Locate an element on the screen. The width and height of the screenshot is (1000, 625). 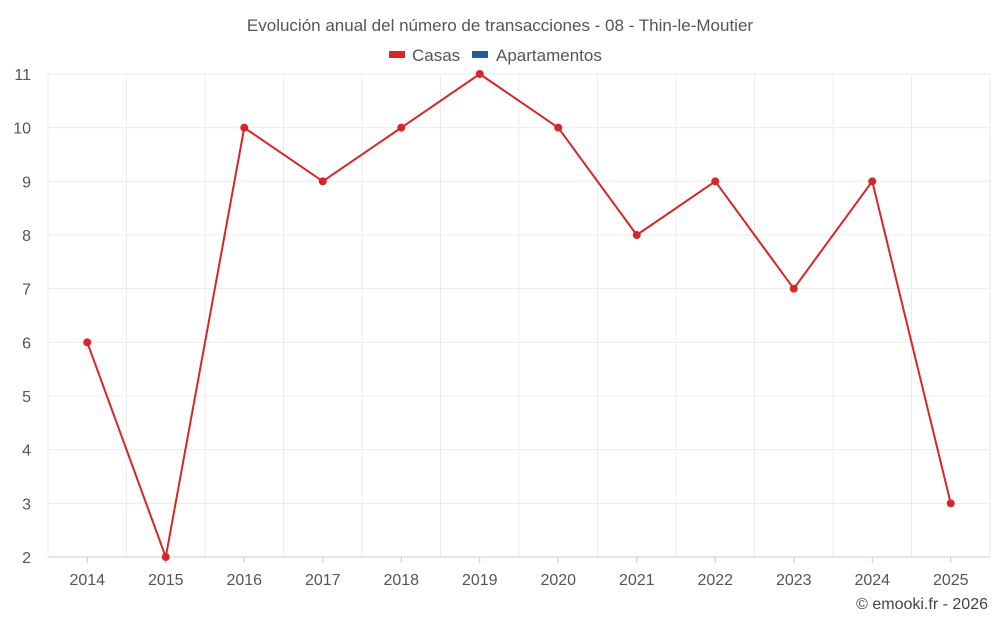
x-tick-label: 2020 is located at coordinates (558, 580).